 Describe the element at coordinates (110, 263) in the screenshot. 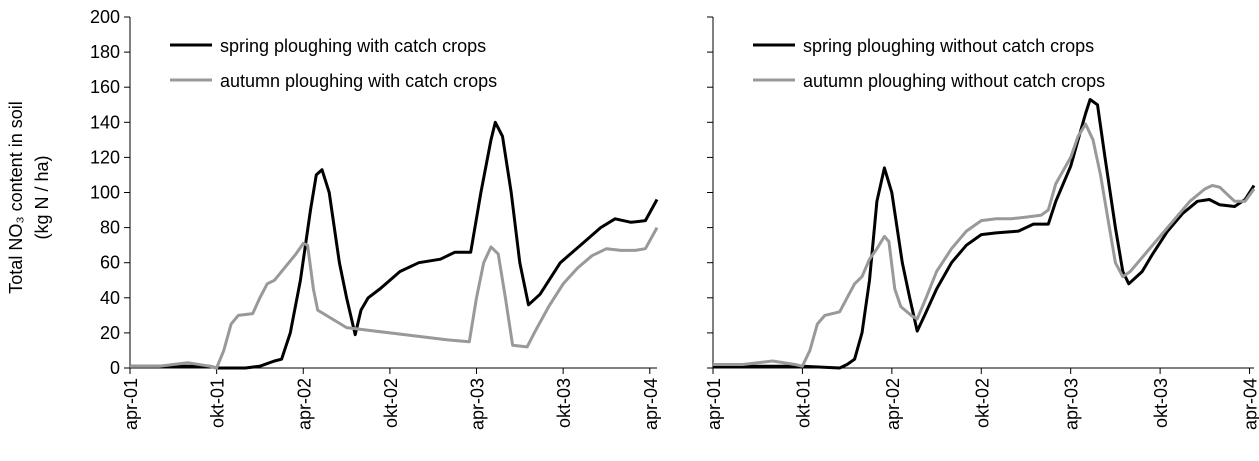

I see `y-tick-label: 60` at that location.